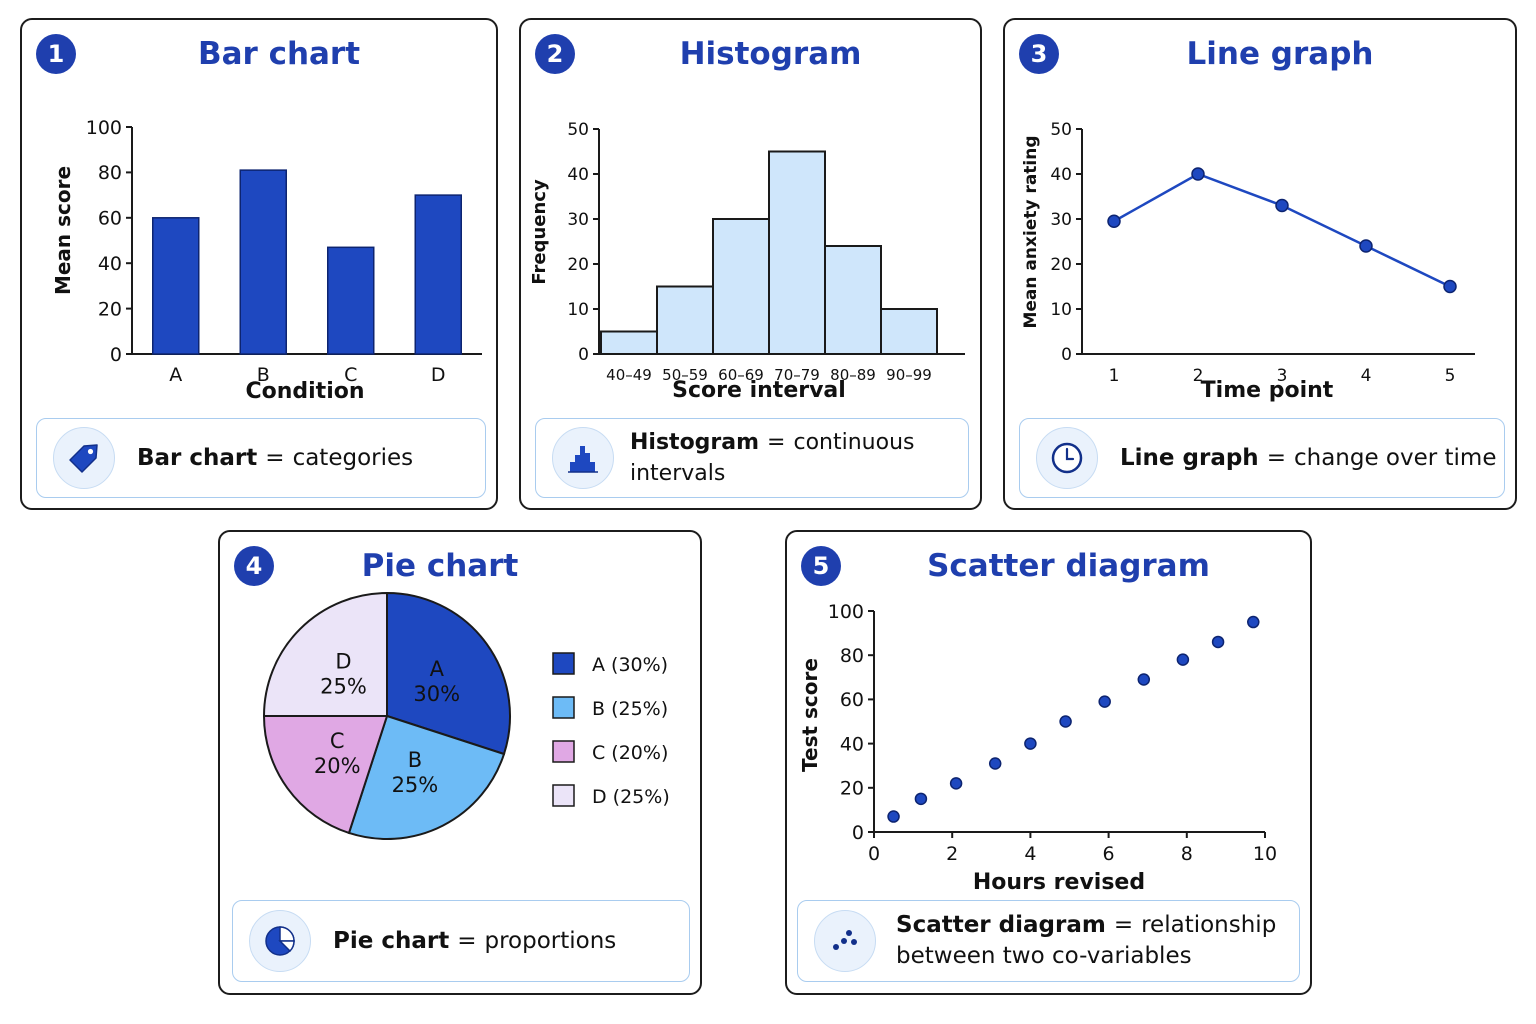 This screenshot has width=1536, height=1024. What do you see at coordinates (799, 458) in the screenshot?
I see `caption-text: Histogram = continuous intervals` at bounding box center [799, 458].